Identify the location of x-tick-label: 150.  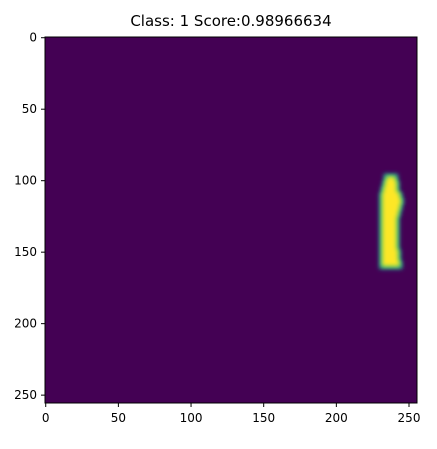
(263, 418).